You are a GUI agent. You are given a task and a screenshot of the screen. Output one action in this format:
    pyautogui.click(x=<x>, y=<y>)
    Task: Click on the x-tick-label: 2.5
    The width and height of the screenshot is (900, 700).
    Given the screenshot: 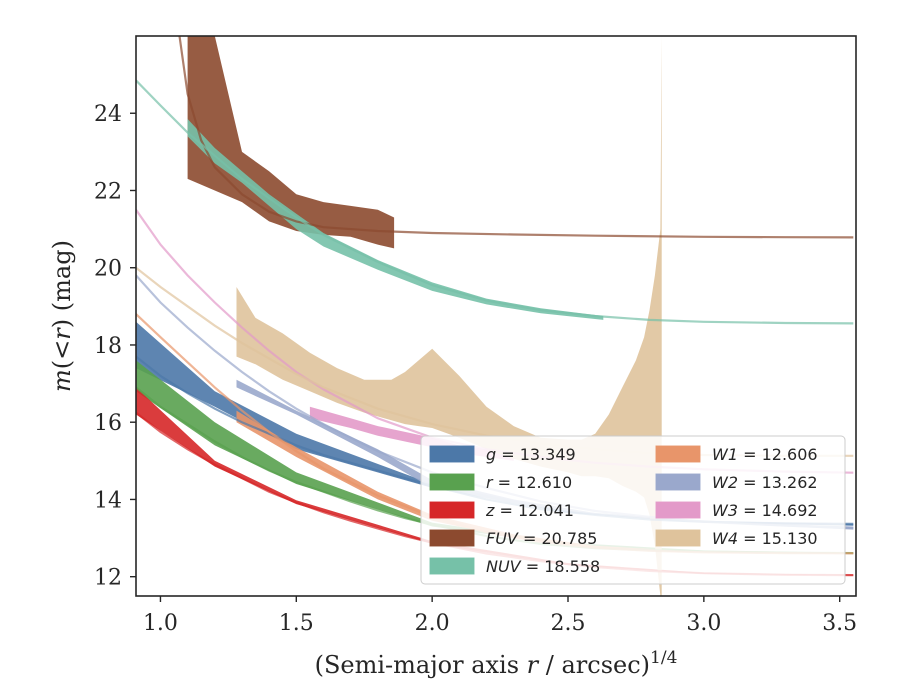 What is the action you would take?
    pyautogui.click(x=568, y=623)
    